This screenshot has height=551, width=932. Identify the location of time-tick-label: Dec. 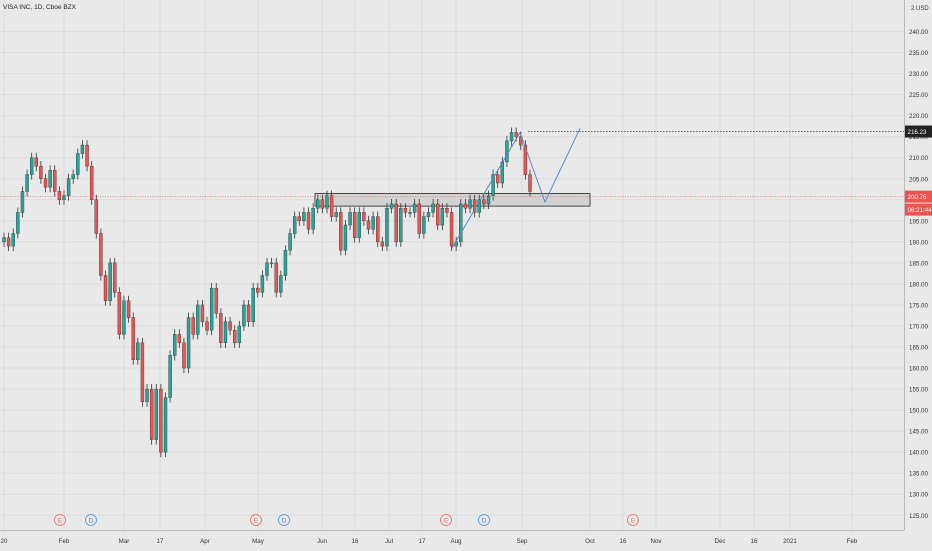
(719, 541).